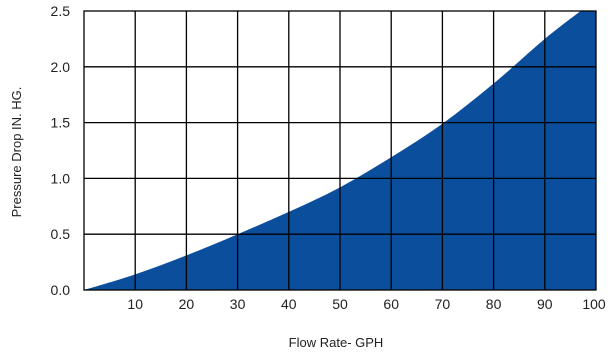 The image size is (610, 355). Describe the element at coordinates (16, 152) in the screenshot. I see `y-axis-title: Pressure Drop IN. HG.` at that location.